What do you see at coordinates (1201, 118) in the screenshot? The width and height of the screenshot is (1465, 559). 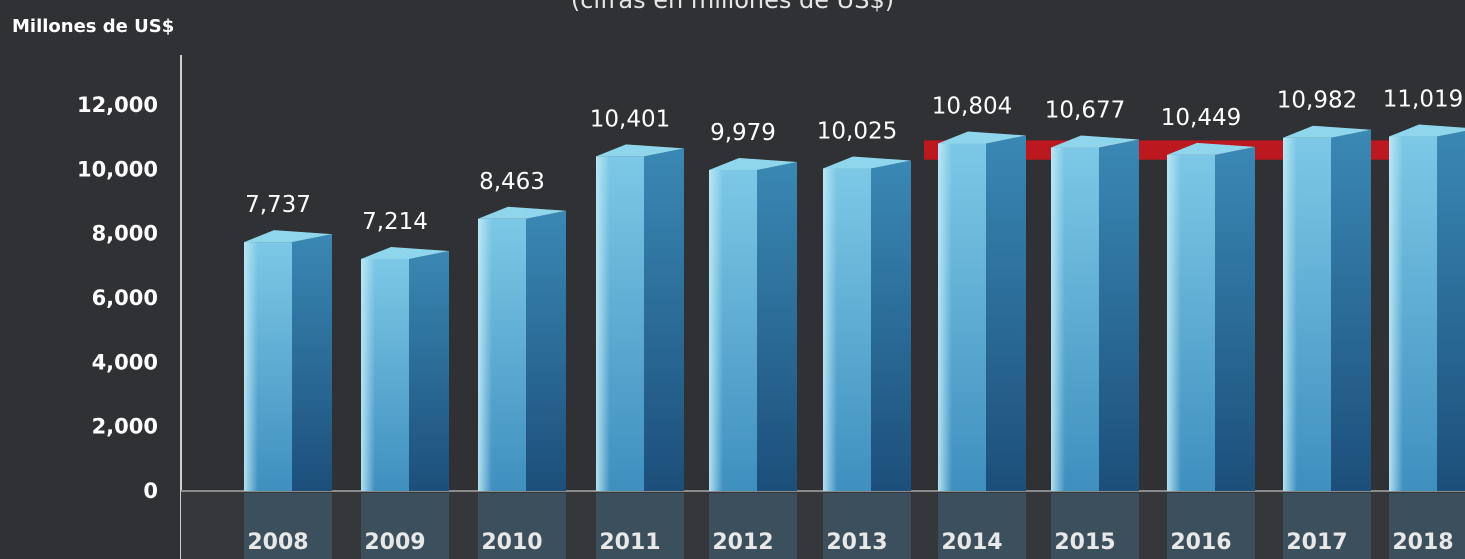 I see `value-label: 10,449` at bounding box center [1201, 118].